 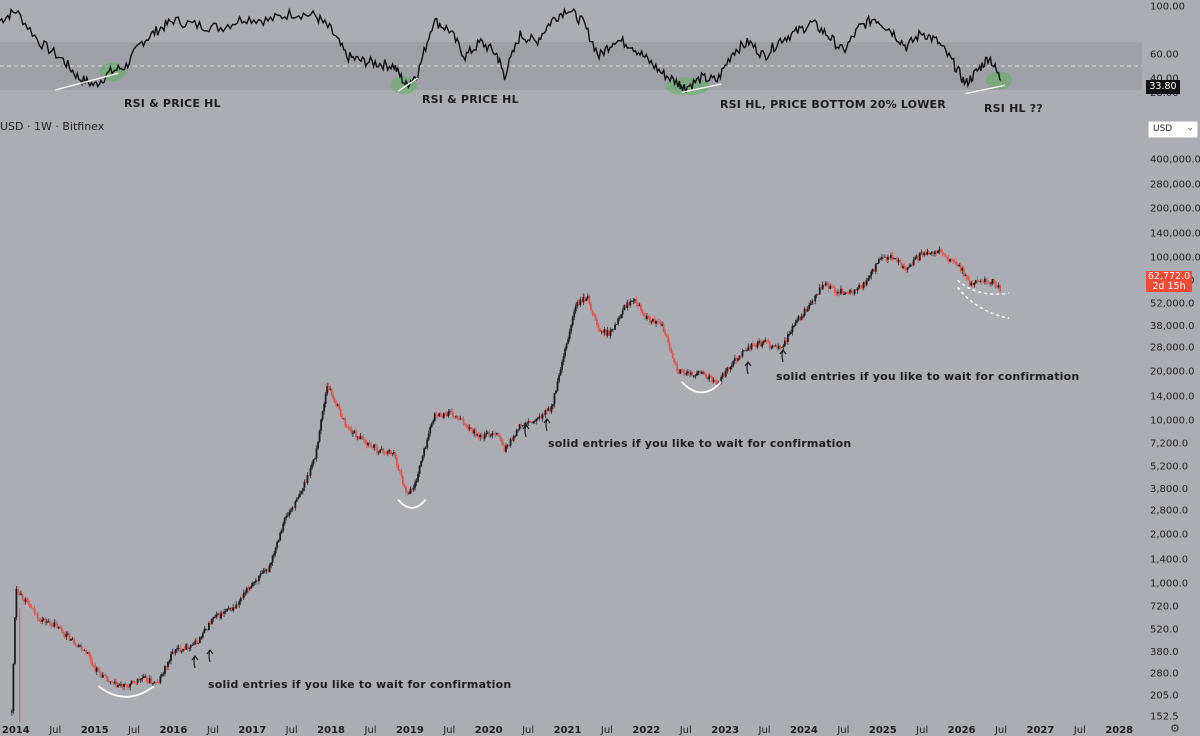 I want to click on rsi-axis-tick: 100.00, so click(x=1167, y=7).